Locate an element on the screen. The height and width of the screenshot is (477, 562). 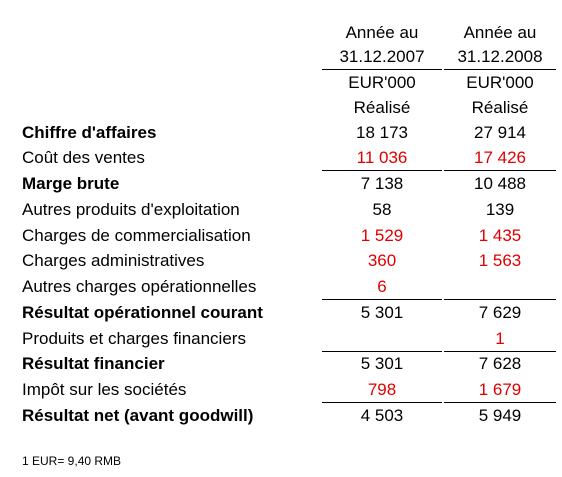
table-row: Résultat financier 5 301 7 628 is located at coordinates (281, 363).